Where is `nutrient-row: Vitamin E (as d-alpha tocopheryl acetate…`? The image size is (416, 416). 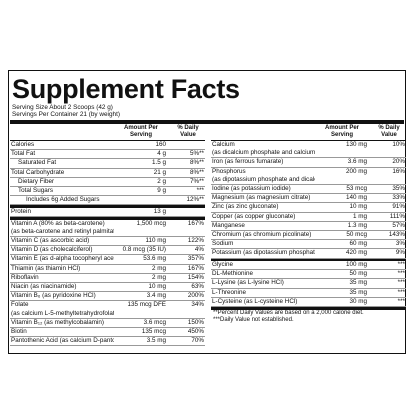 nutrient-row: Vitamin E (as d-alpha tocopheryl acetate… is located at coordinates (107, 260).